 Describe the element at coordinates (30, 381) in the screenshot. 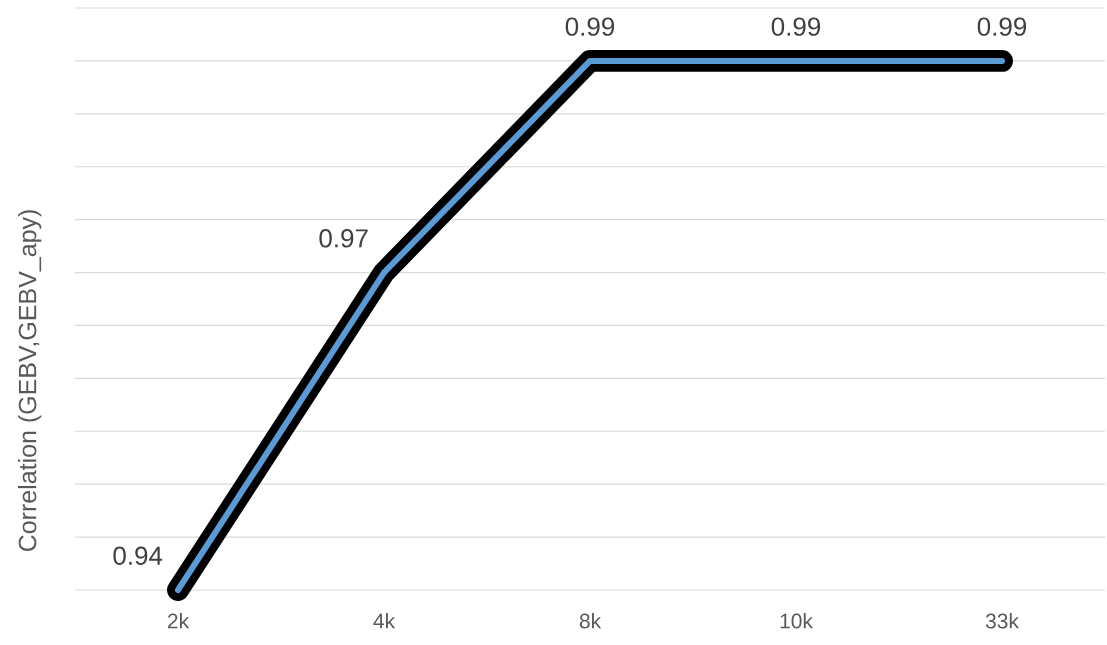

I see `y-axis-title: Correlation (GEBV,GEBV_apy)` at that location.